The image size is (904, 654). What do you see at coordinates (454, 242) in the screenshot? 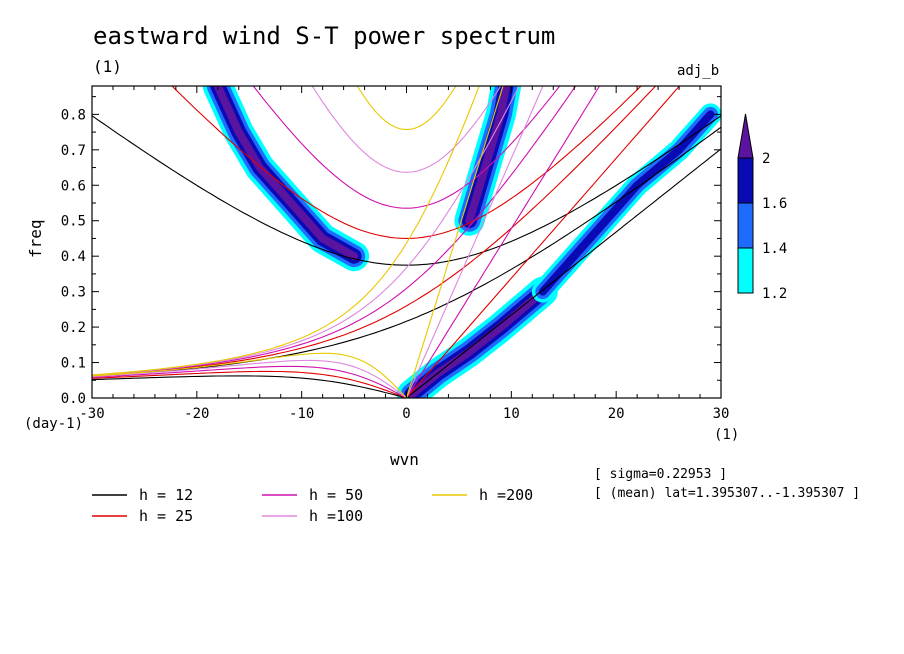
I see `curve-h200-kelvin` at bounding box center [454, 242].